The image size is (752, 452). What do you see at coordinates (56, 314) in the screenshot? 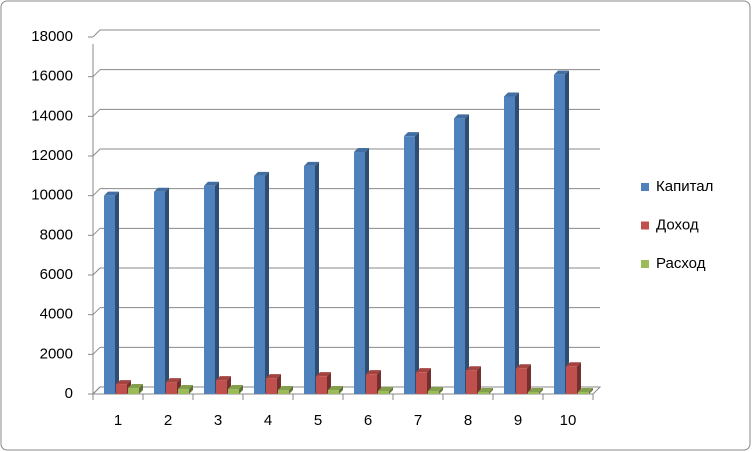
I see `y-tick-label: 4000` at bounding box center [56, 314].